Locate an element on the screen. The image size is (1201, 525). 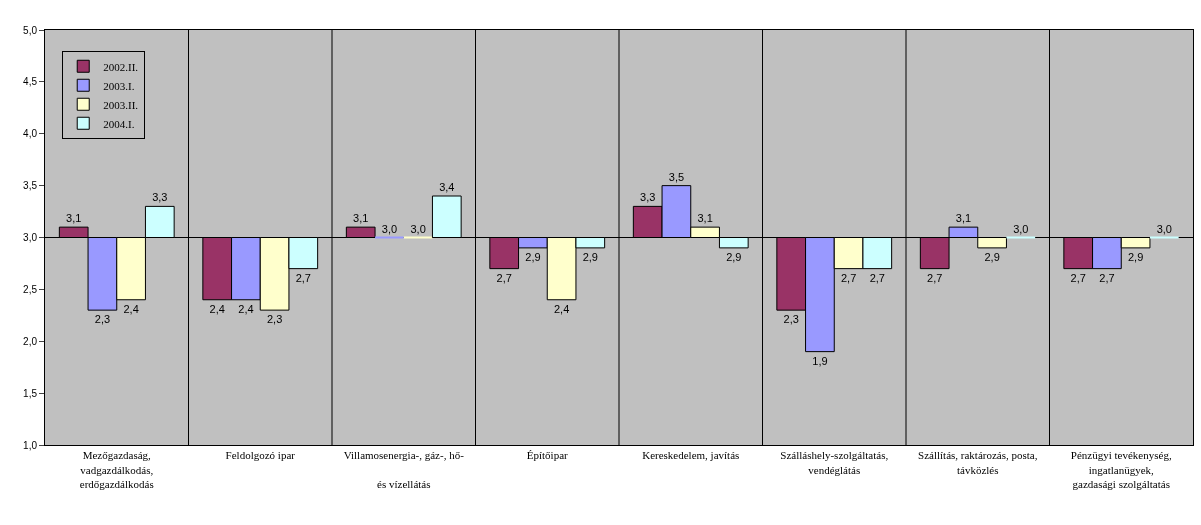
legend-label: 2003.I. is located at coordinates (119, 85).